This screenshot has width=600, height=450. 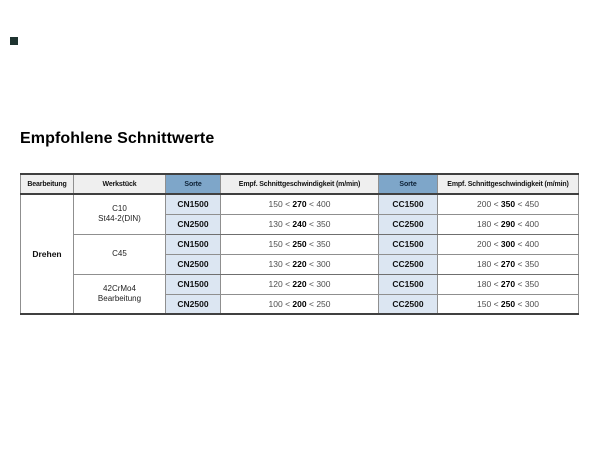 I want to click on speed-mid: 290, so click(x=508, y=224).